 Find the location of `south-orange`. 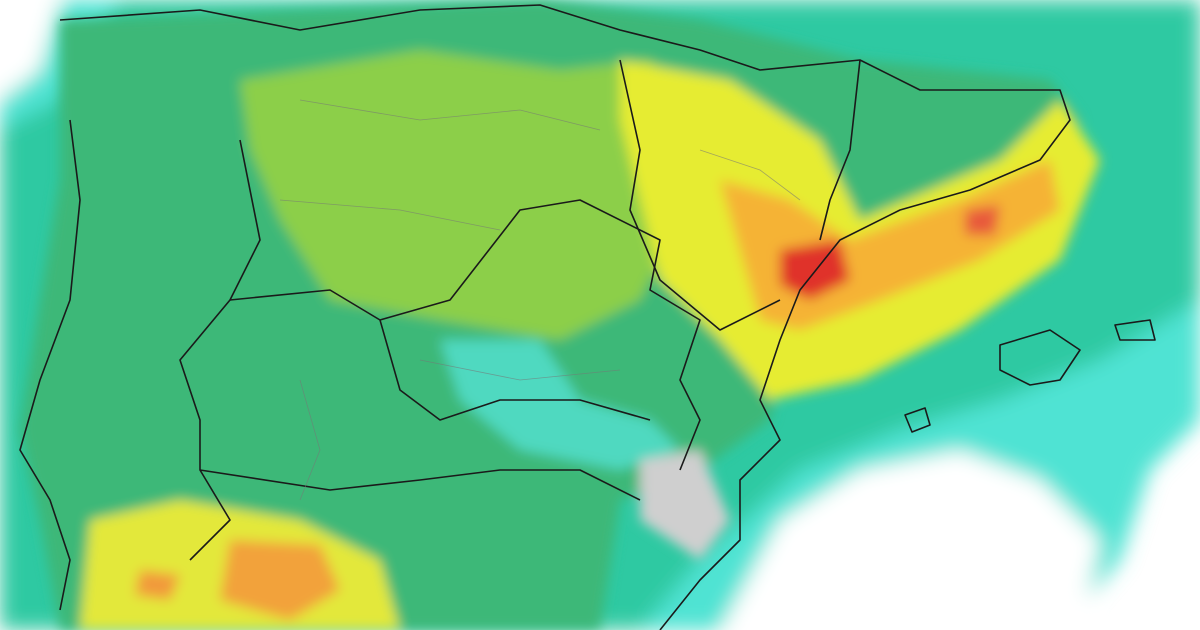

south-orange is located at coordinates (280, 580).